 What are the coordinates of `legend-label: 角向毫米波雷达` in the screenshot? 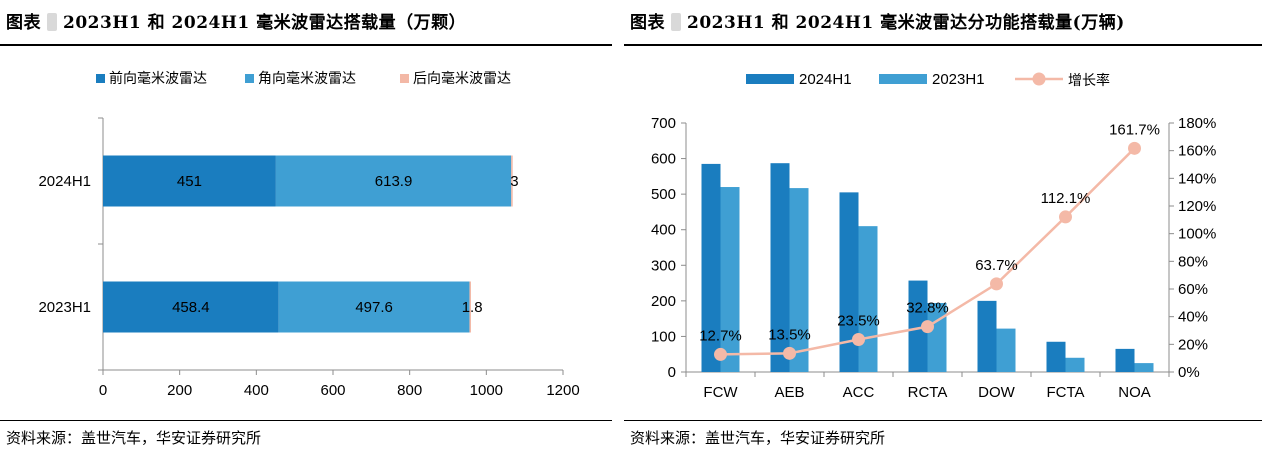 It's located at (307, 78).